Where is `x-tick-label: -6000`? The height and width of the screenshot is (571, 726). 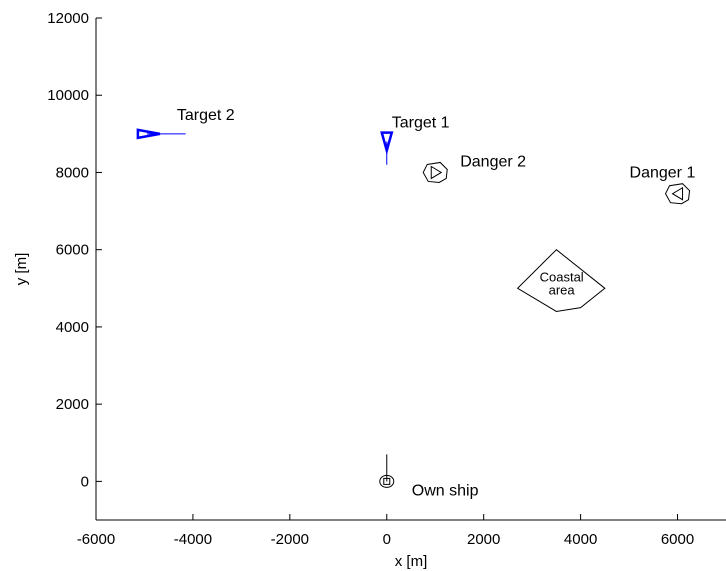 x-tick-label: -6000 is located at coordinates (96, 539).